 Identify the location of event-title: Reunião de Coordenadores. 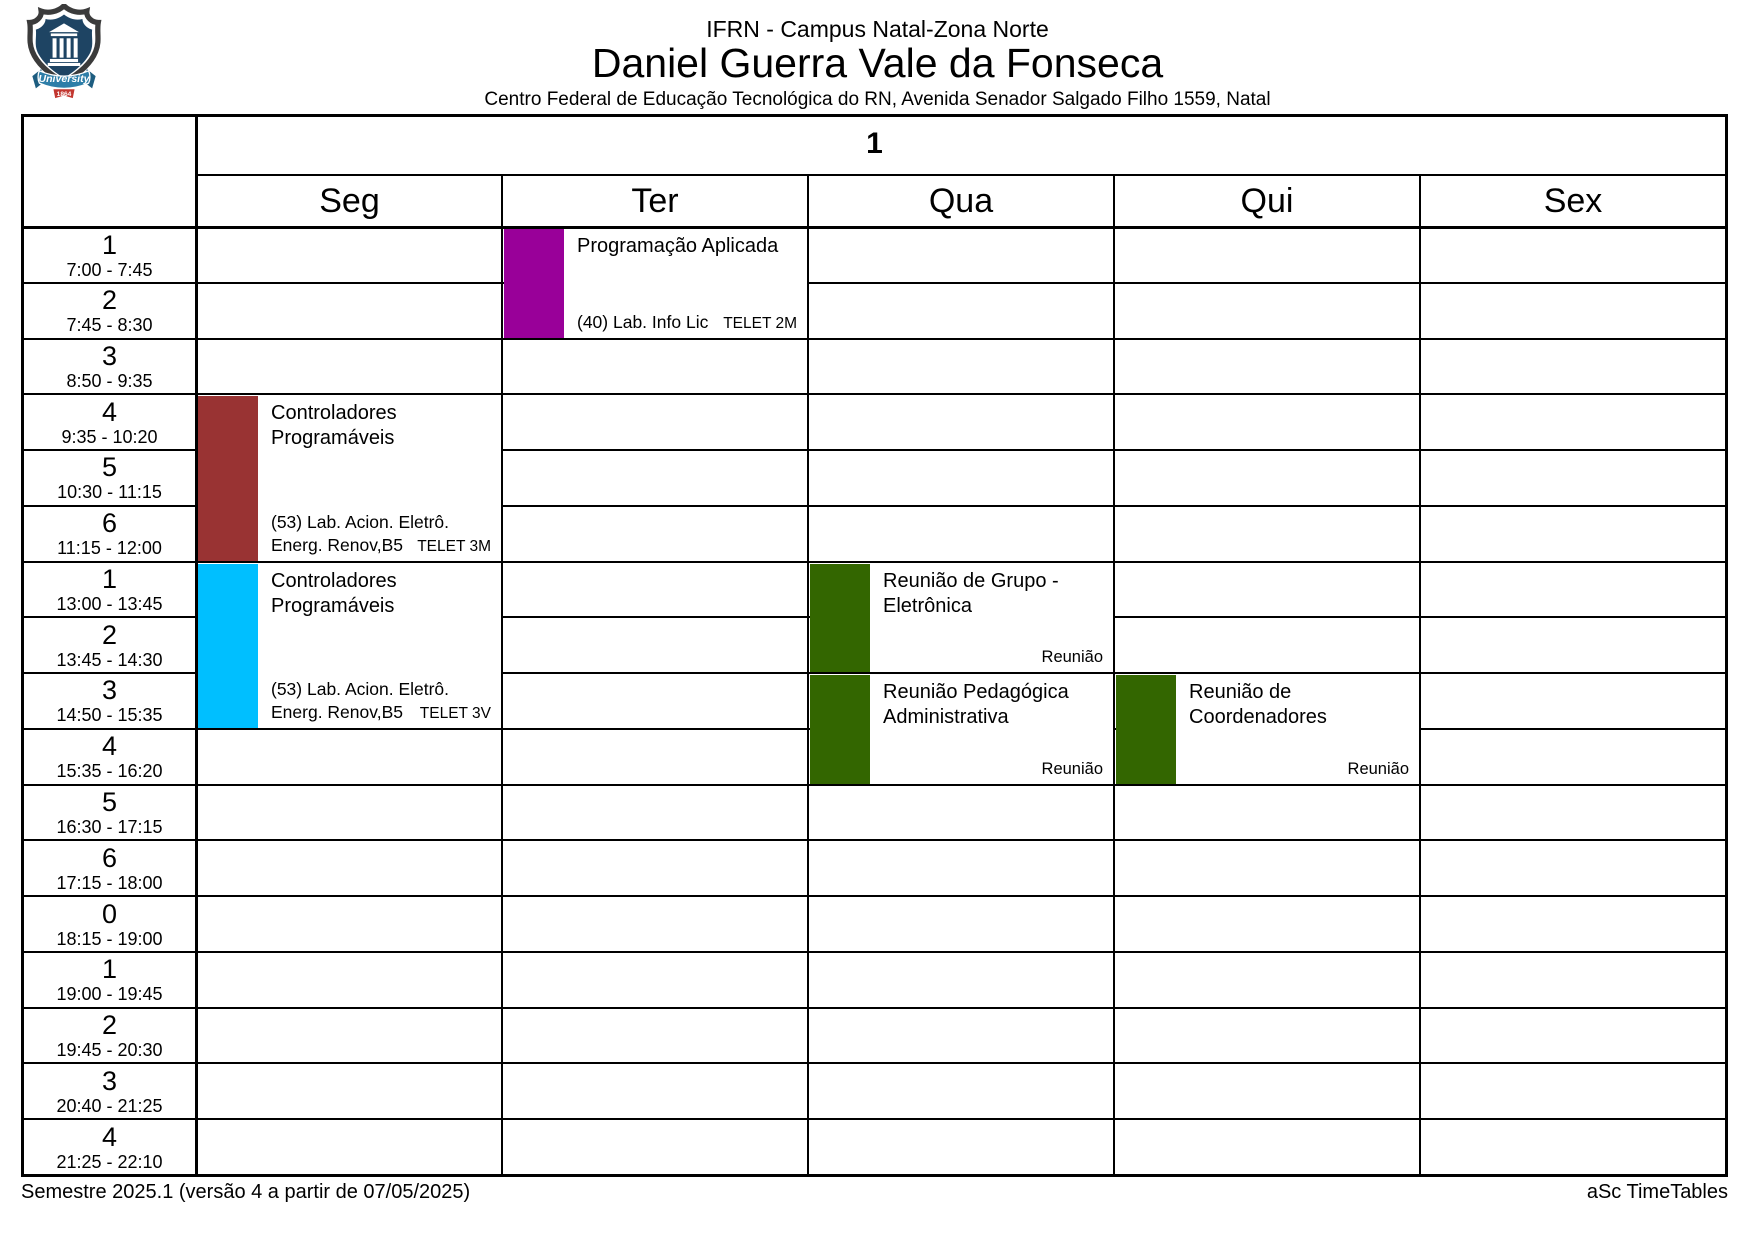
(1258, 705).